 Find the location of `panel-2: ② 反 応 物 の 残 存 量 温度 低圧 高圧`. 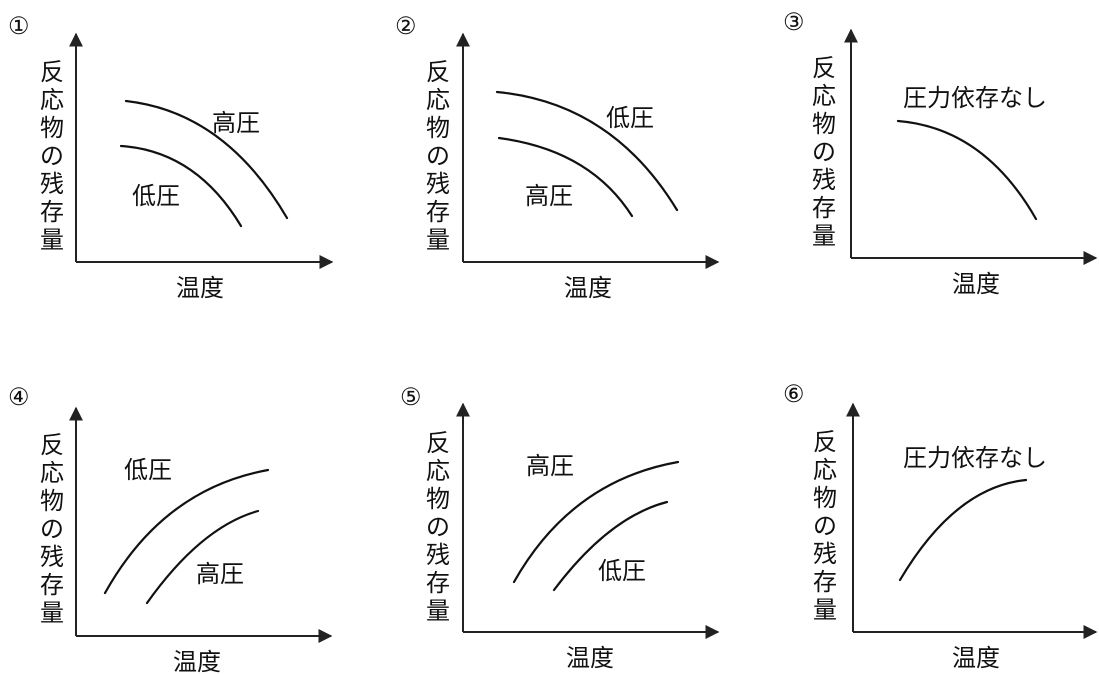

panel-2: ② 反 応 物 の 残 存 量 温度 低圧 高圧 is located at coordinates (557, 157).